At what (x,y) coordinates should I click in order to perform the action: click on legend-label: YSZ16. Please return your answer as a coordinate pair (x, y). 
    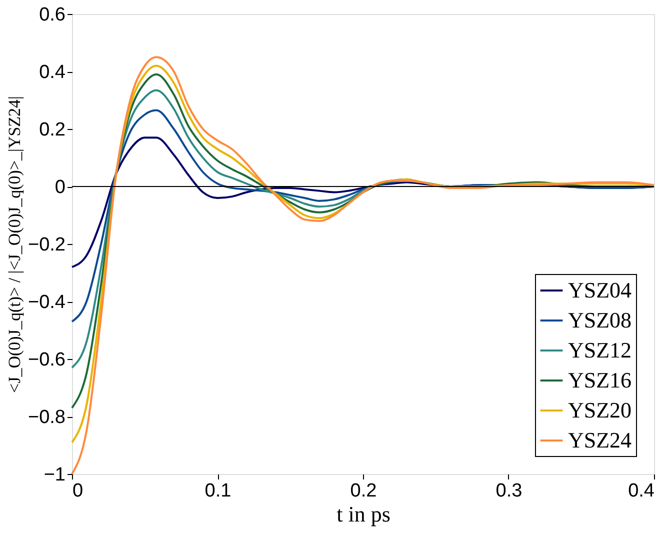
    Looking at the image, I should click on (600, 380).